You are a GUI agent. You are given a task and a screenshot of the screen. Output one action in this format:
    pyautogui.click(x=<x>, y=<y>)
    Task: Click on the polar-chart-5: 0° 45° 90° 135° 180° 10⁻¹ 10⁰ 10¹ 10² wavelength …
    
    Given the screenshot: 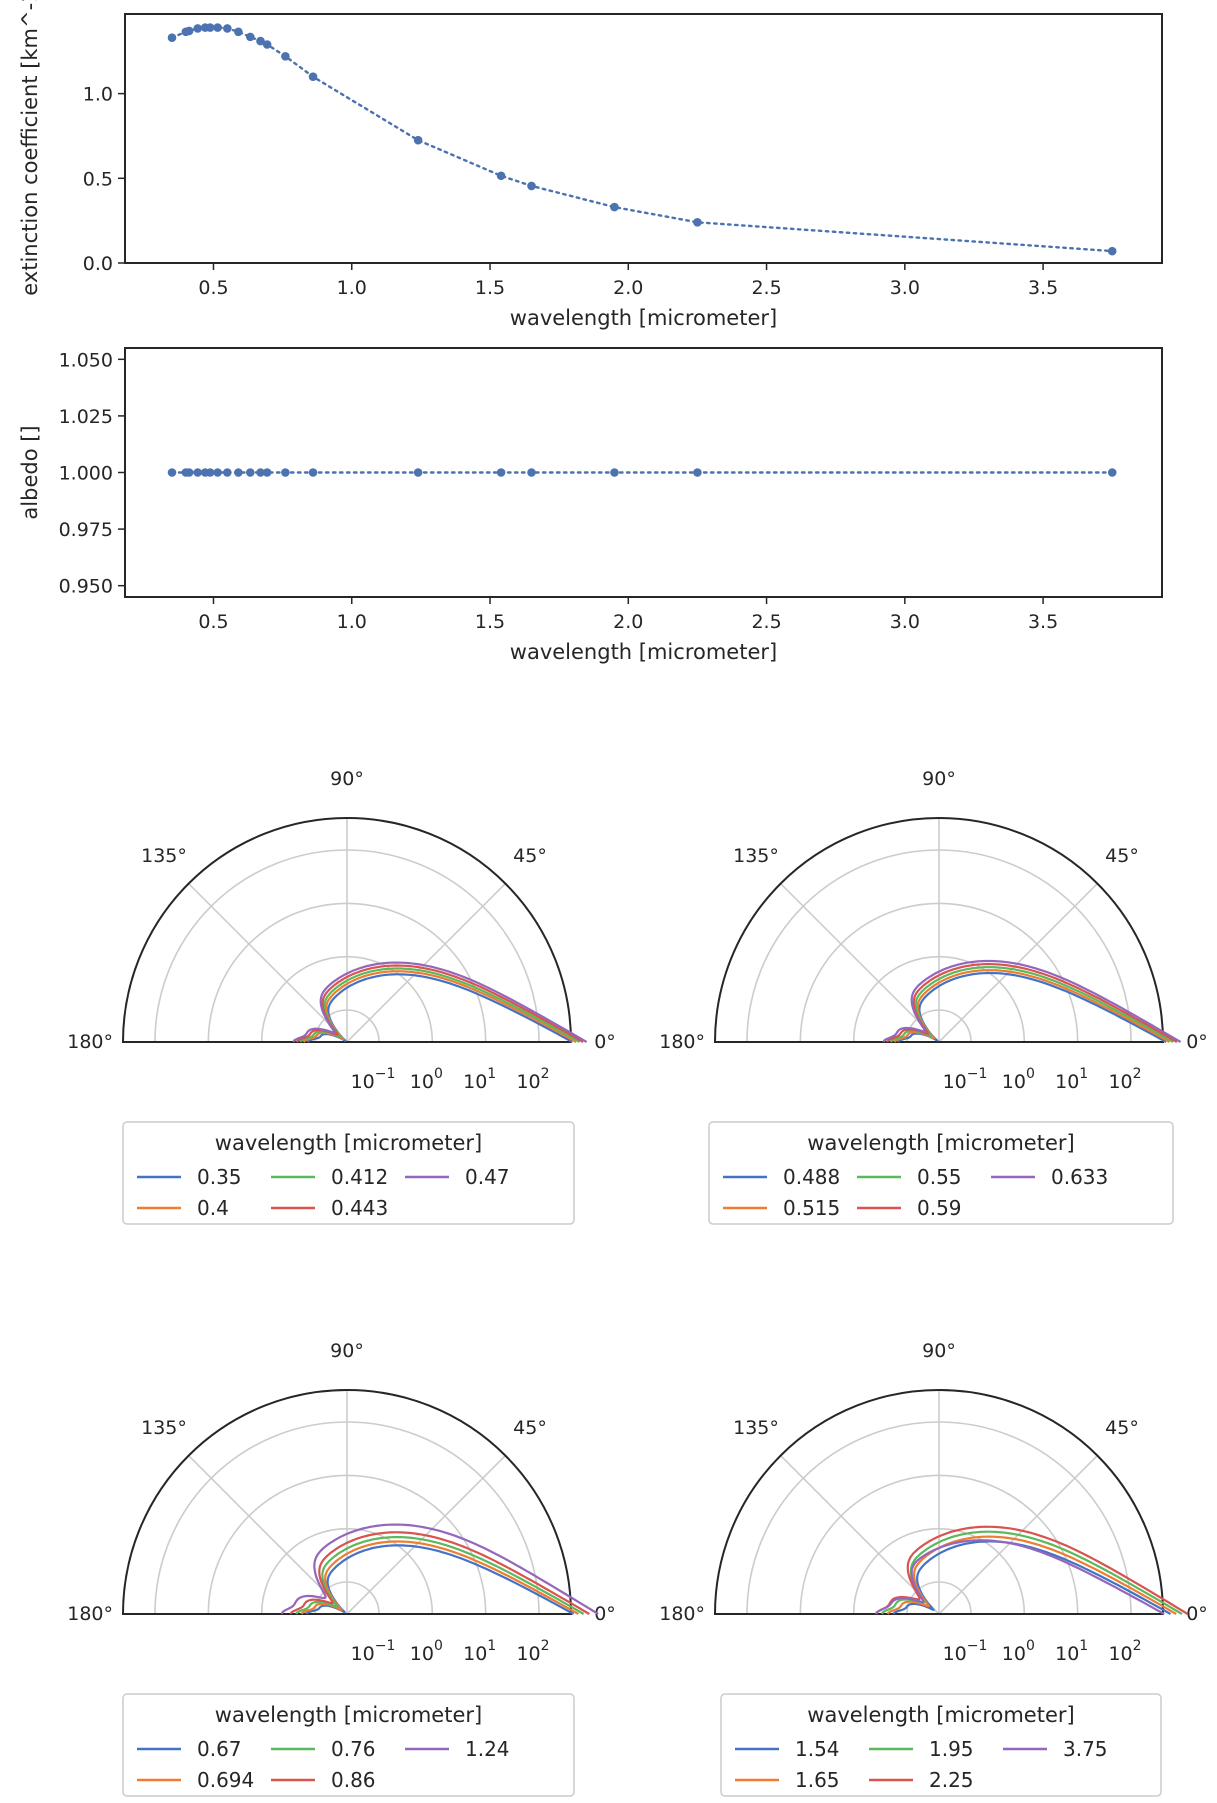 What is the action you would take?
    pyautogui.click(x=933, y=1568)
    